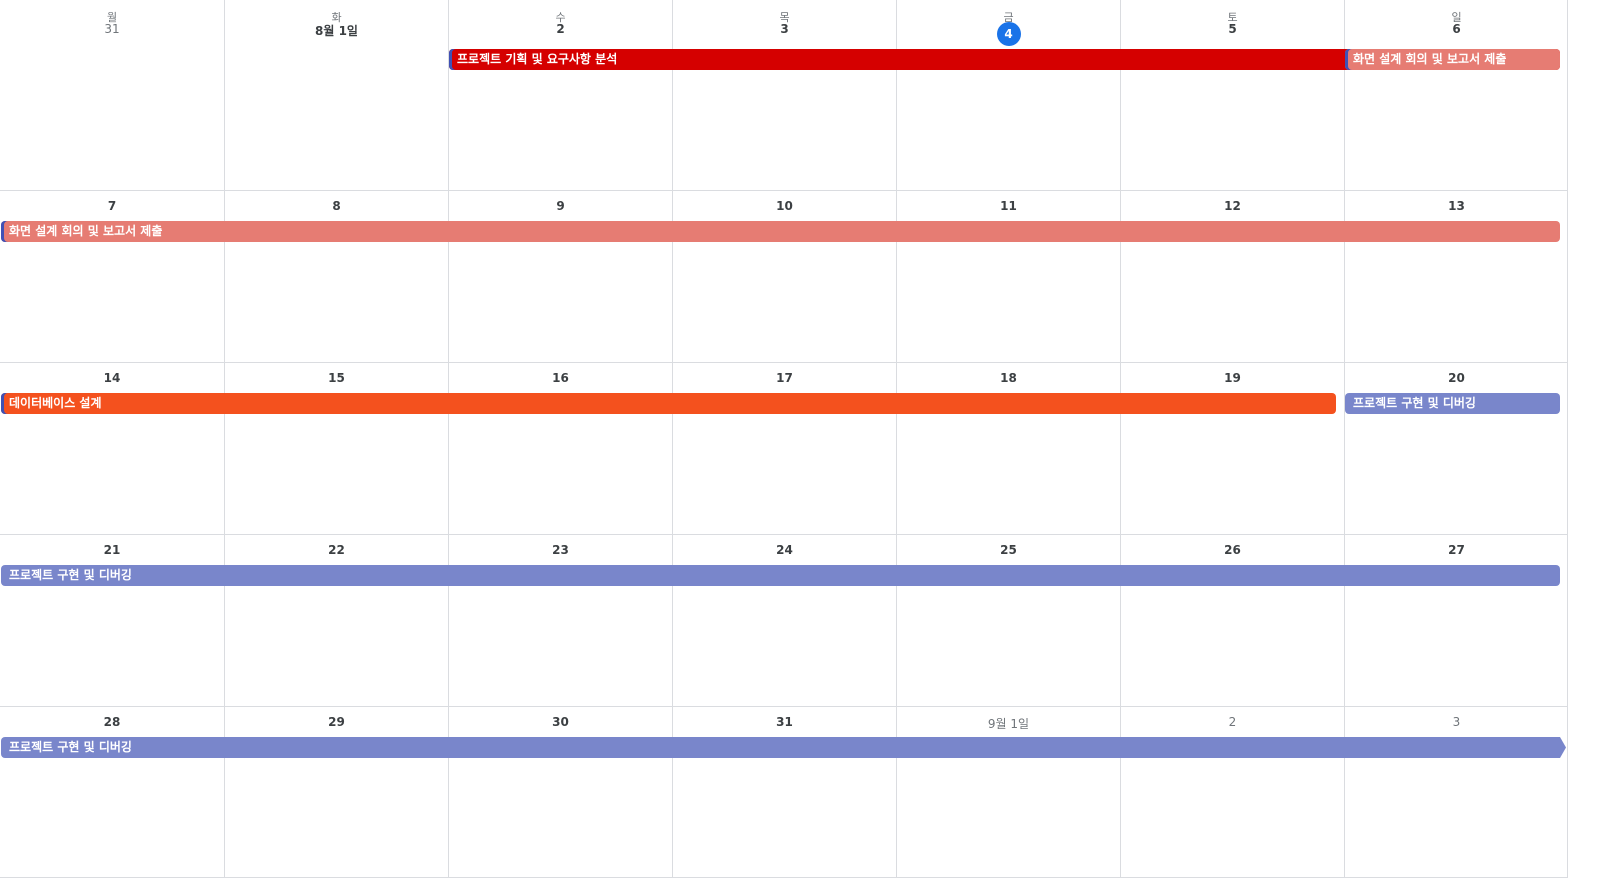 This screenshot has height=895, width=1601. What do you see at coordinates (336, 792) in the screenshot?
I see `day-cell: 29` at bounding box center [336, 792].